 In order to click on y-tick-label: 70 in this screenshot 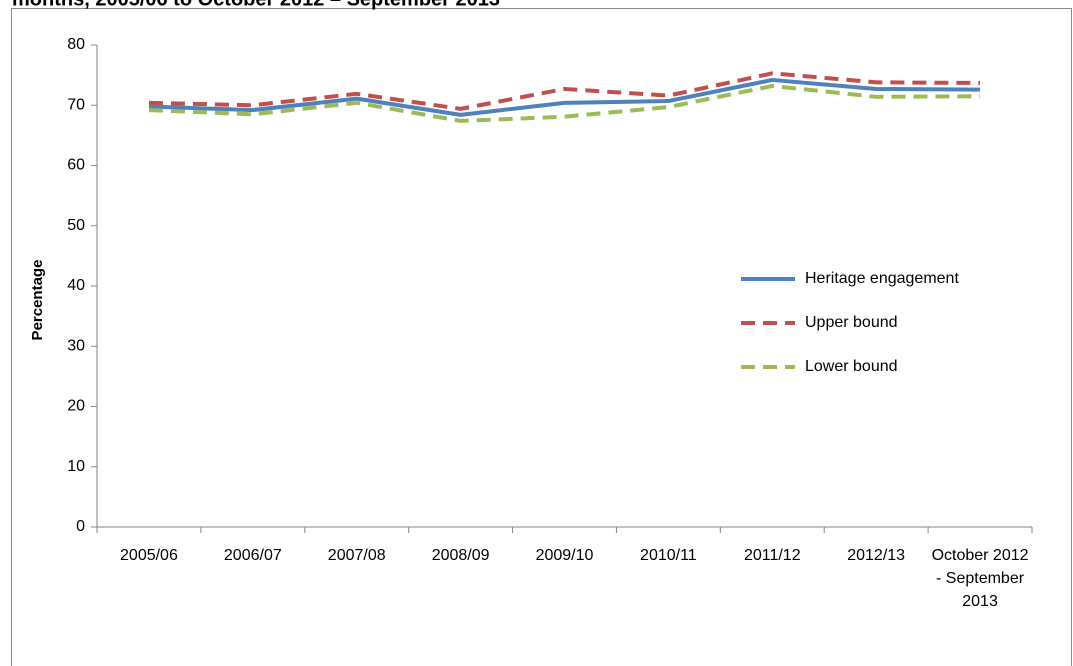, I will do `click(76, 104)`.